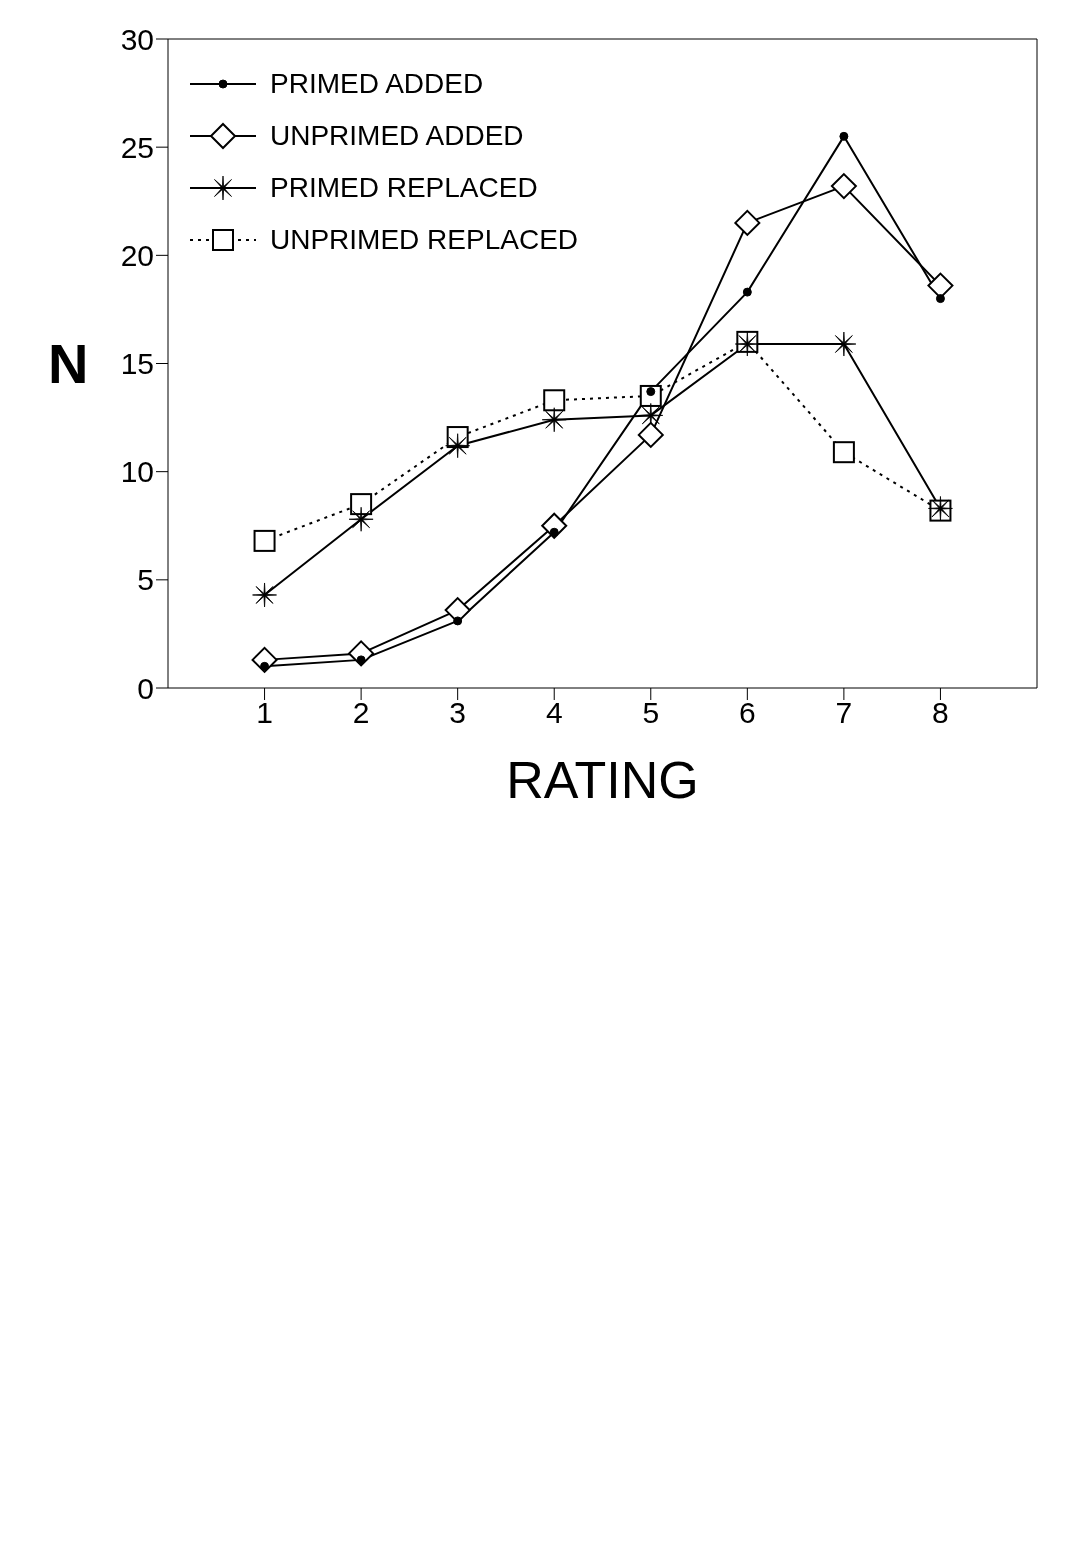  I want to click on x-tick-label: 8, so click(940, 713).